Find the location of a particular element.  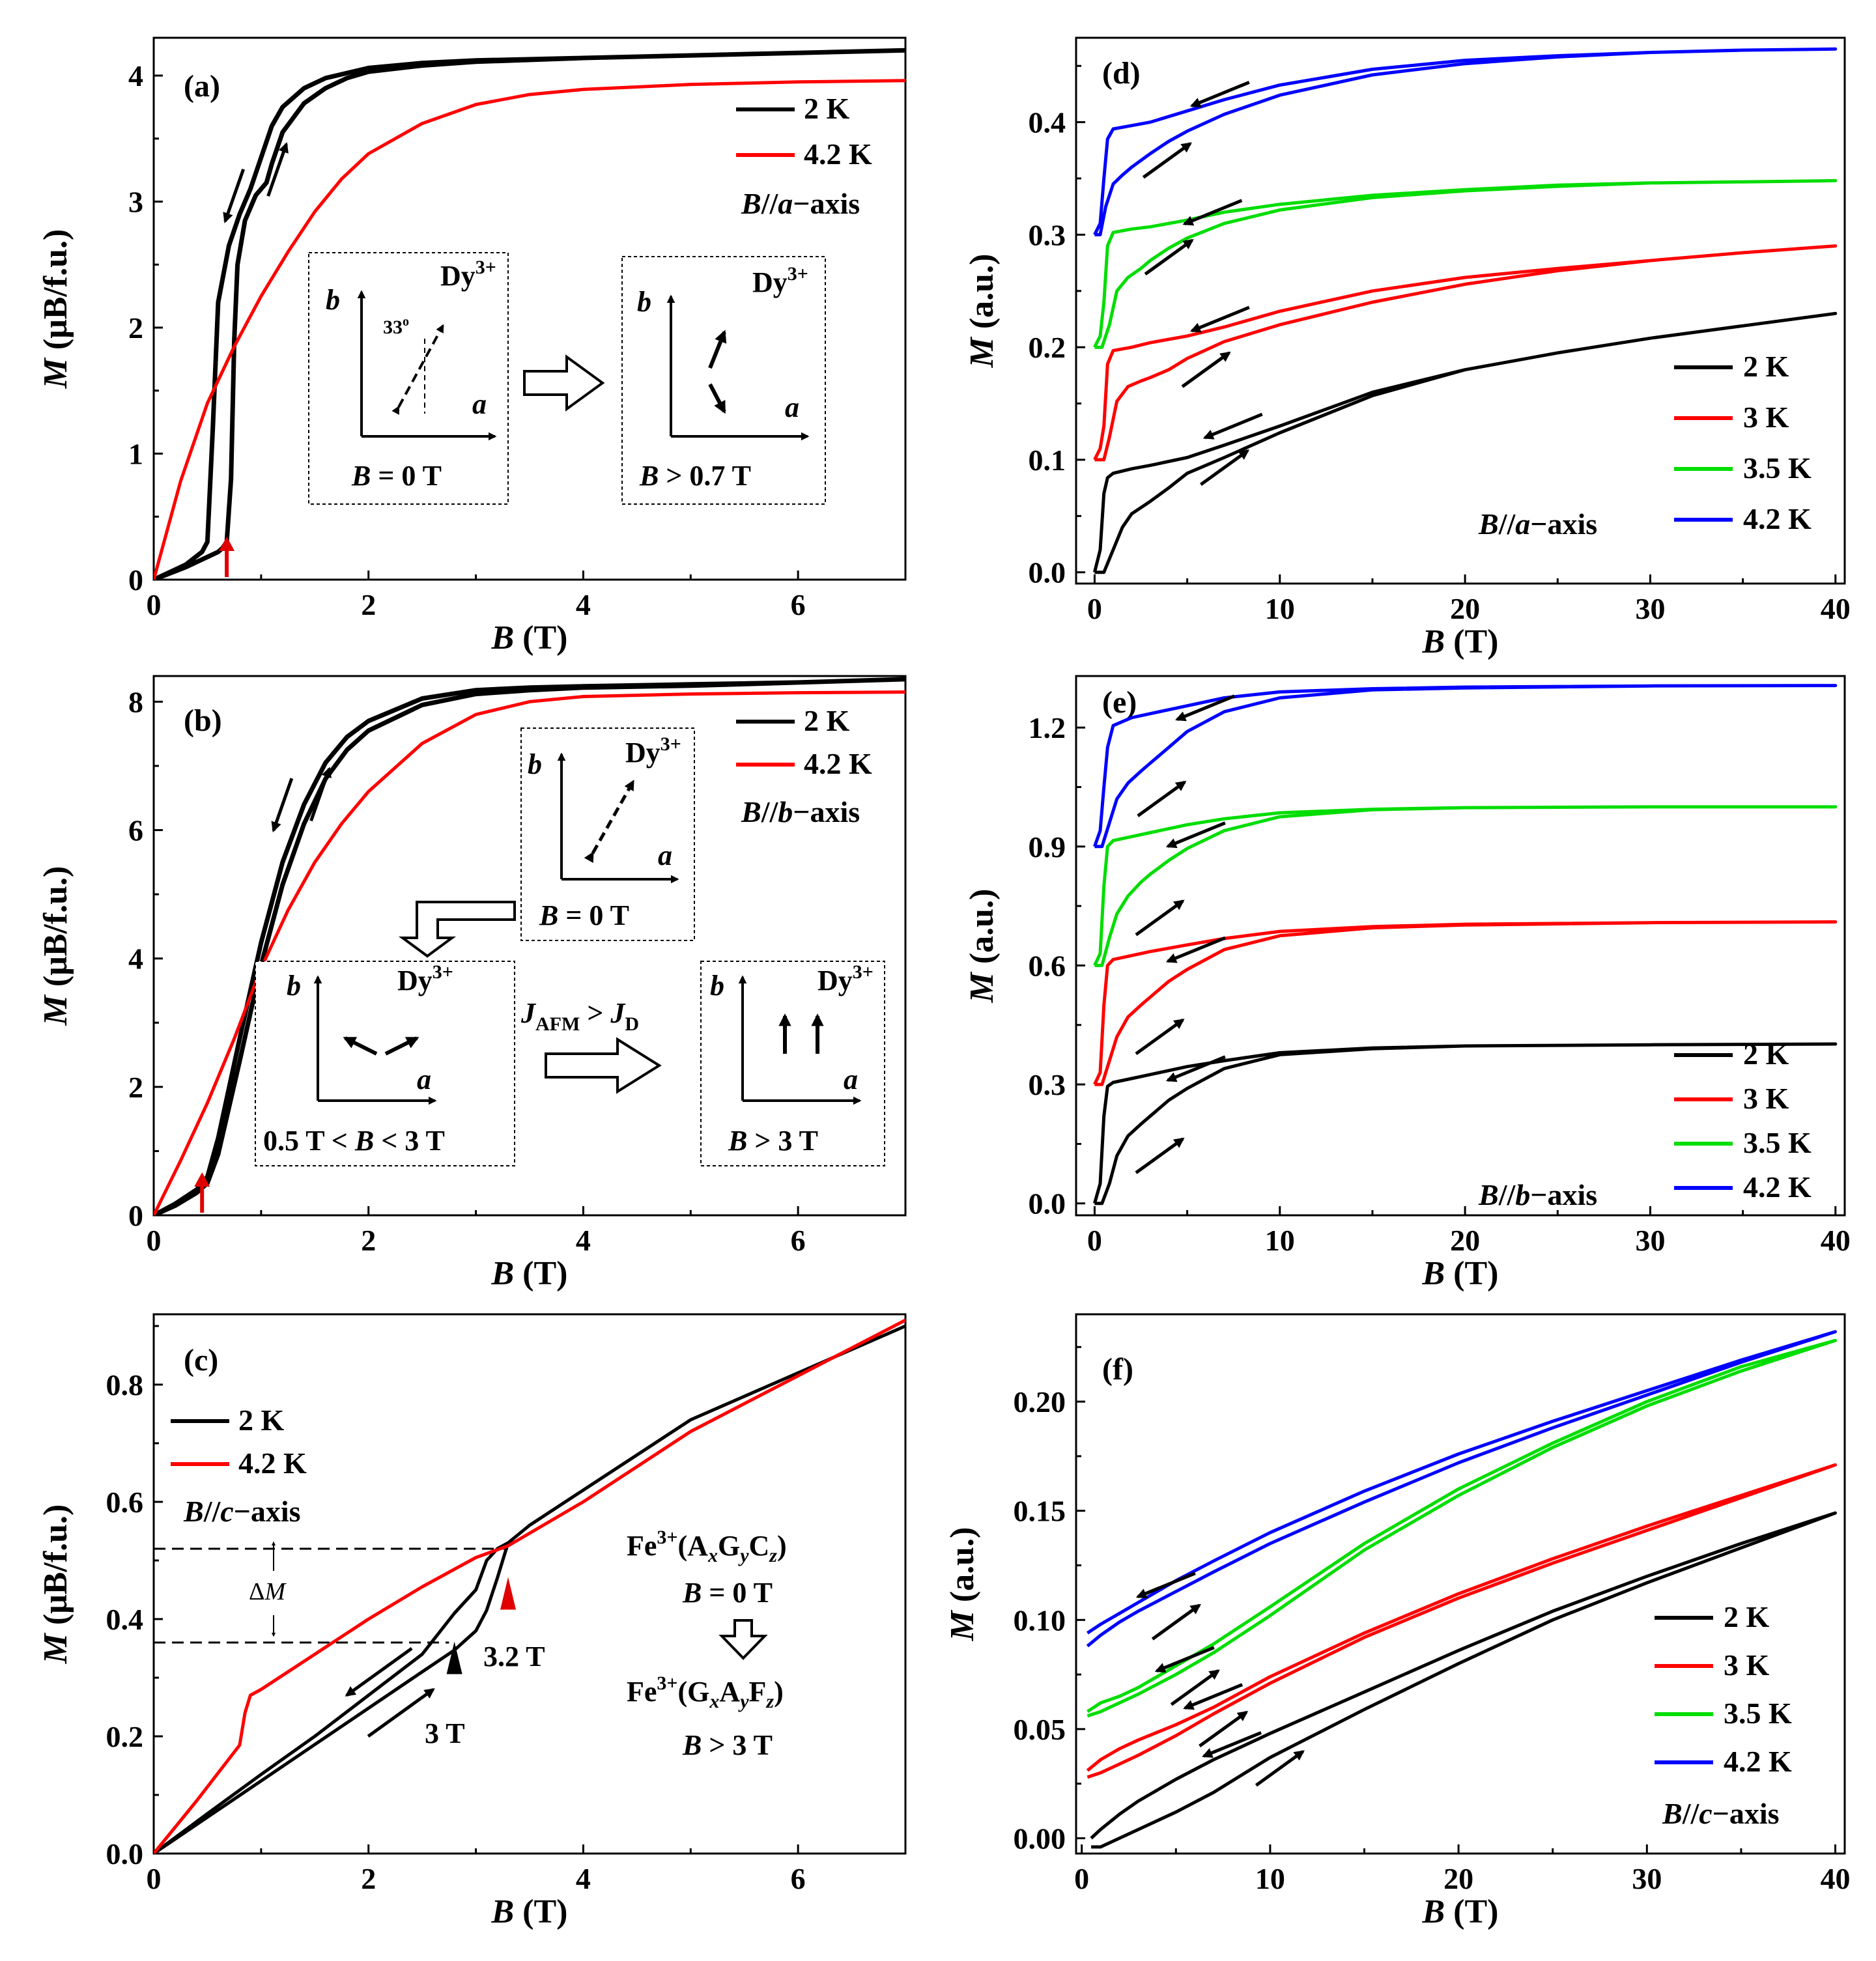

series-c-2K is located at coordinates (530, 1589).